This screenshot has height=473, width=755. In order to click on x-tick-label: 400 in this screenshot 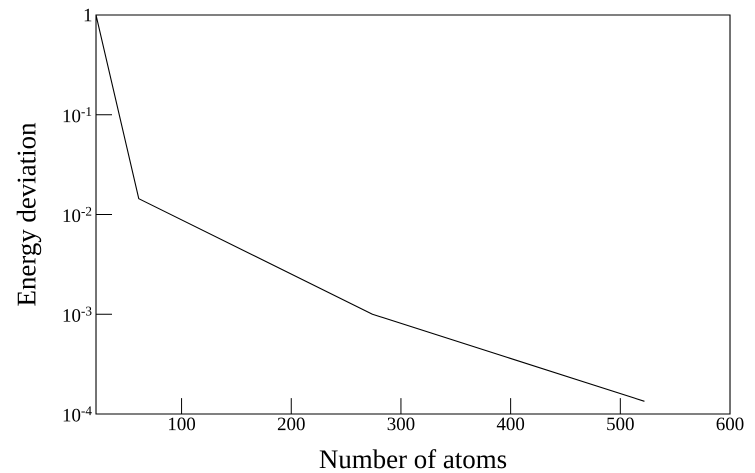, I will do `click(510, 424)`.